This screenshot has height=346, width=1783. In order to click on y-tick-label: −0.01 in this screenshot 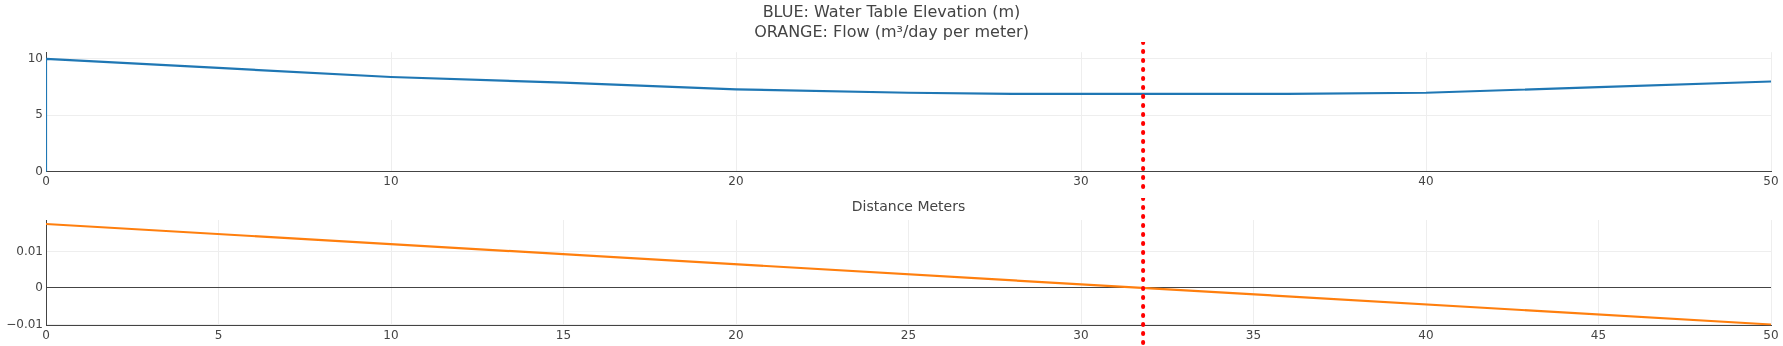, I will do `click(24, 323)`.